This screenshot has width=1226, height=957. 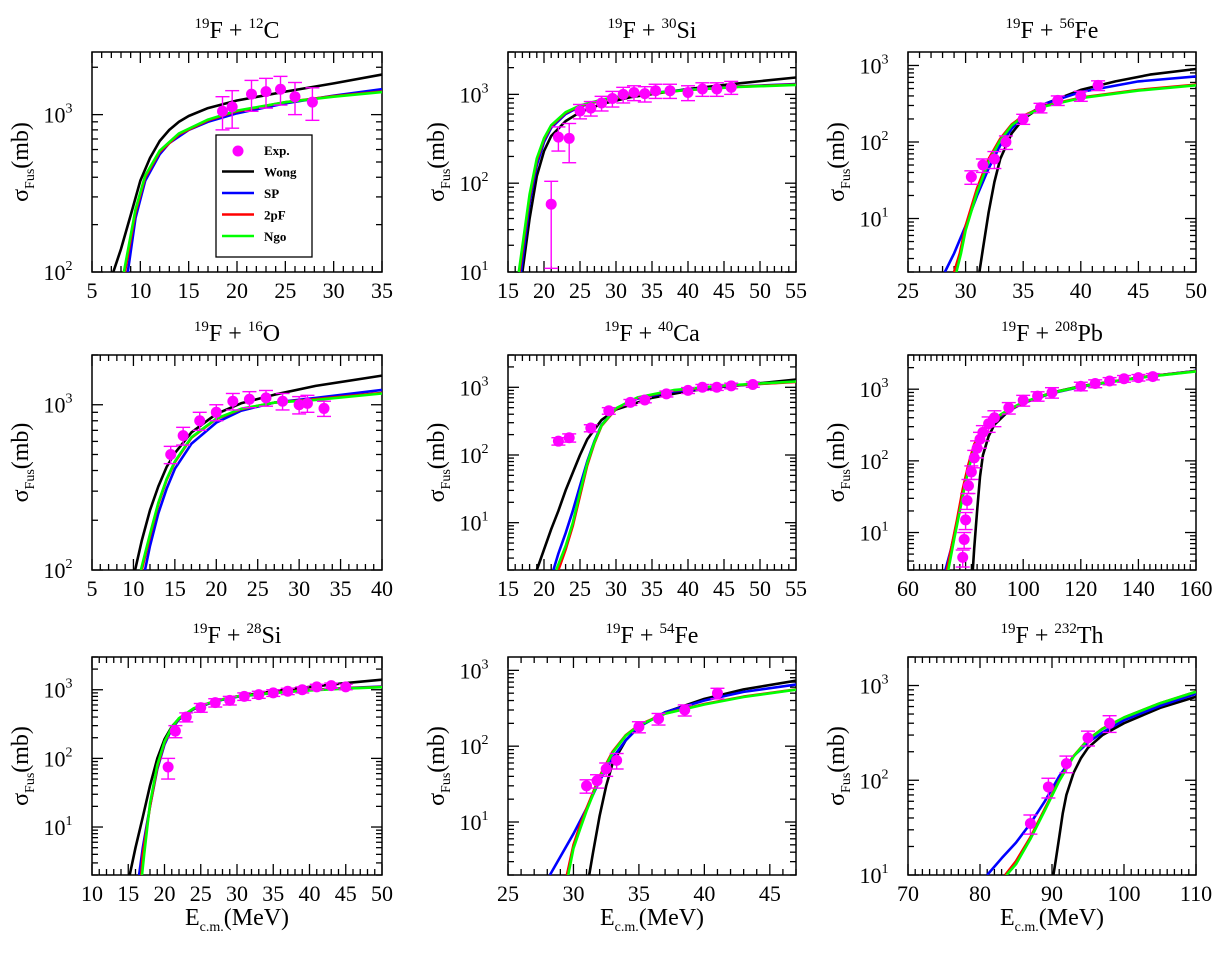 I want to click on x-tick-label: 50, so click(x=760, y=290).